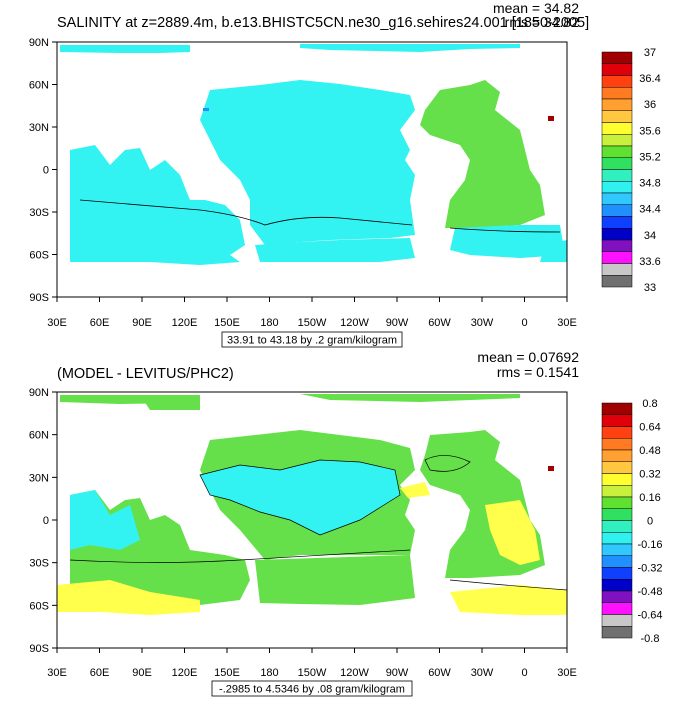 Image resolution: width=700 pixels, height=705 pixels. I want to click on lat-tick-label: 60S, so click(39, 606).